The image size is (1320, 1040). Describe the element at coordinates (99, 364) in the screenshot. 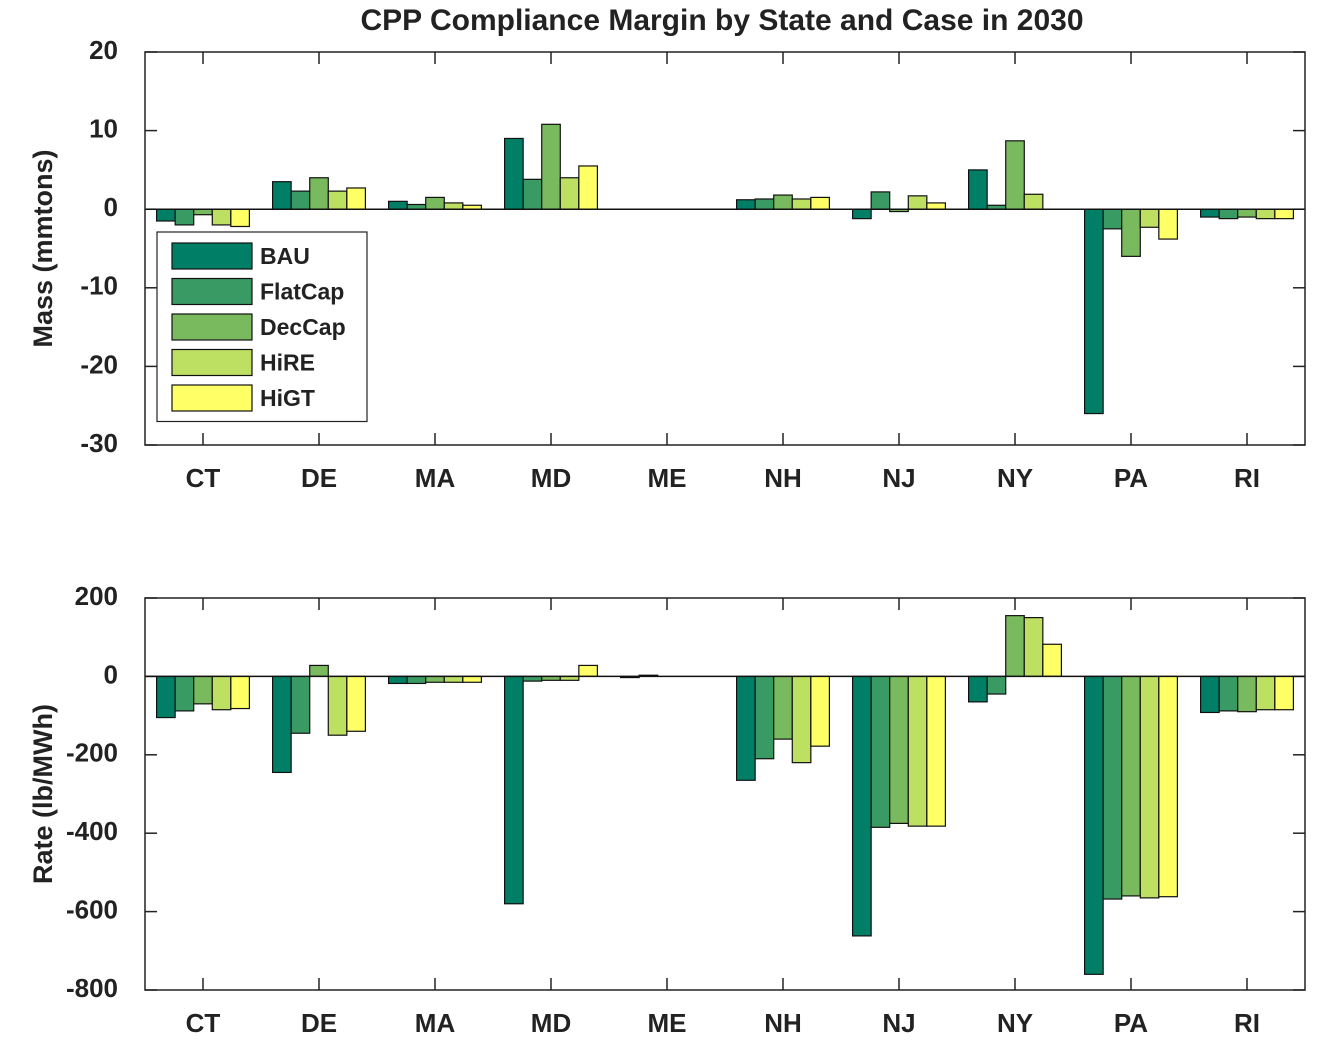

I see `y-tick-label: -20` at that location.